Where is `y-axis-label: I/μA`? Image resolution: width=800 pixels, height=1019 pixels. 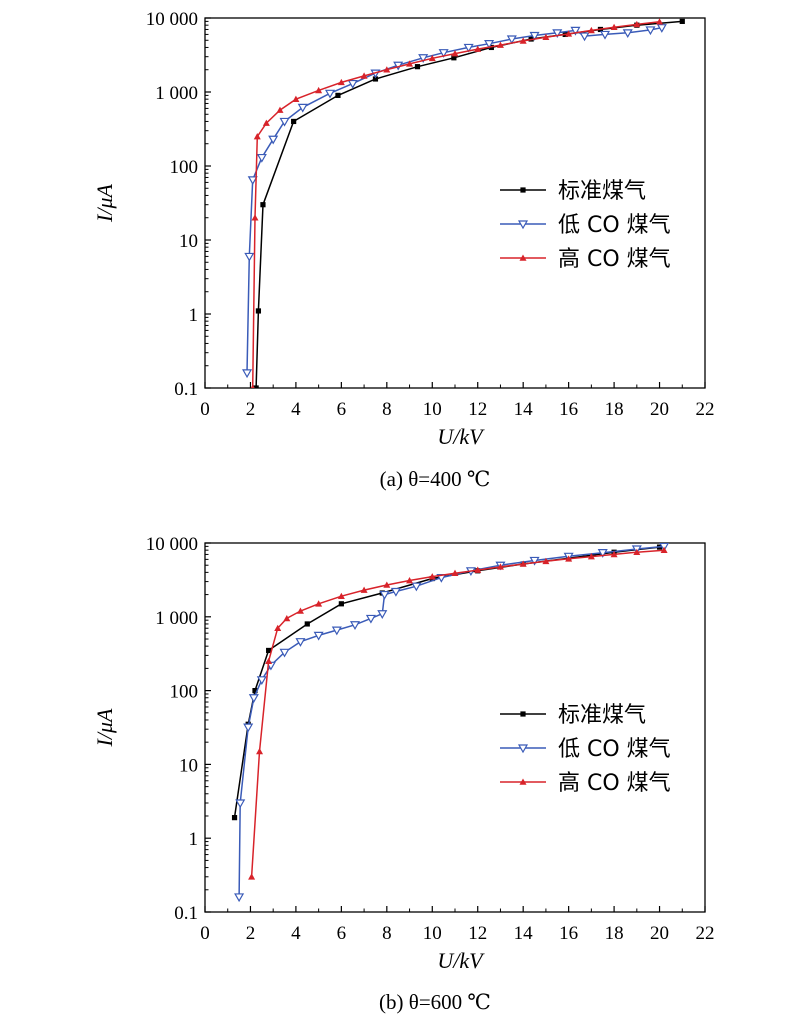
y-axis-label: I/μA is located at coordinates (104, 202).